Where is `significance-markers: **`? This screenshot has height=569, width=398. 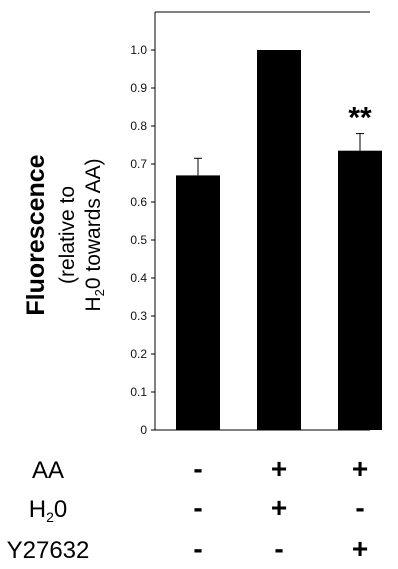 significance-markers: ** is located at coordinates (360, 118).